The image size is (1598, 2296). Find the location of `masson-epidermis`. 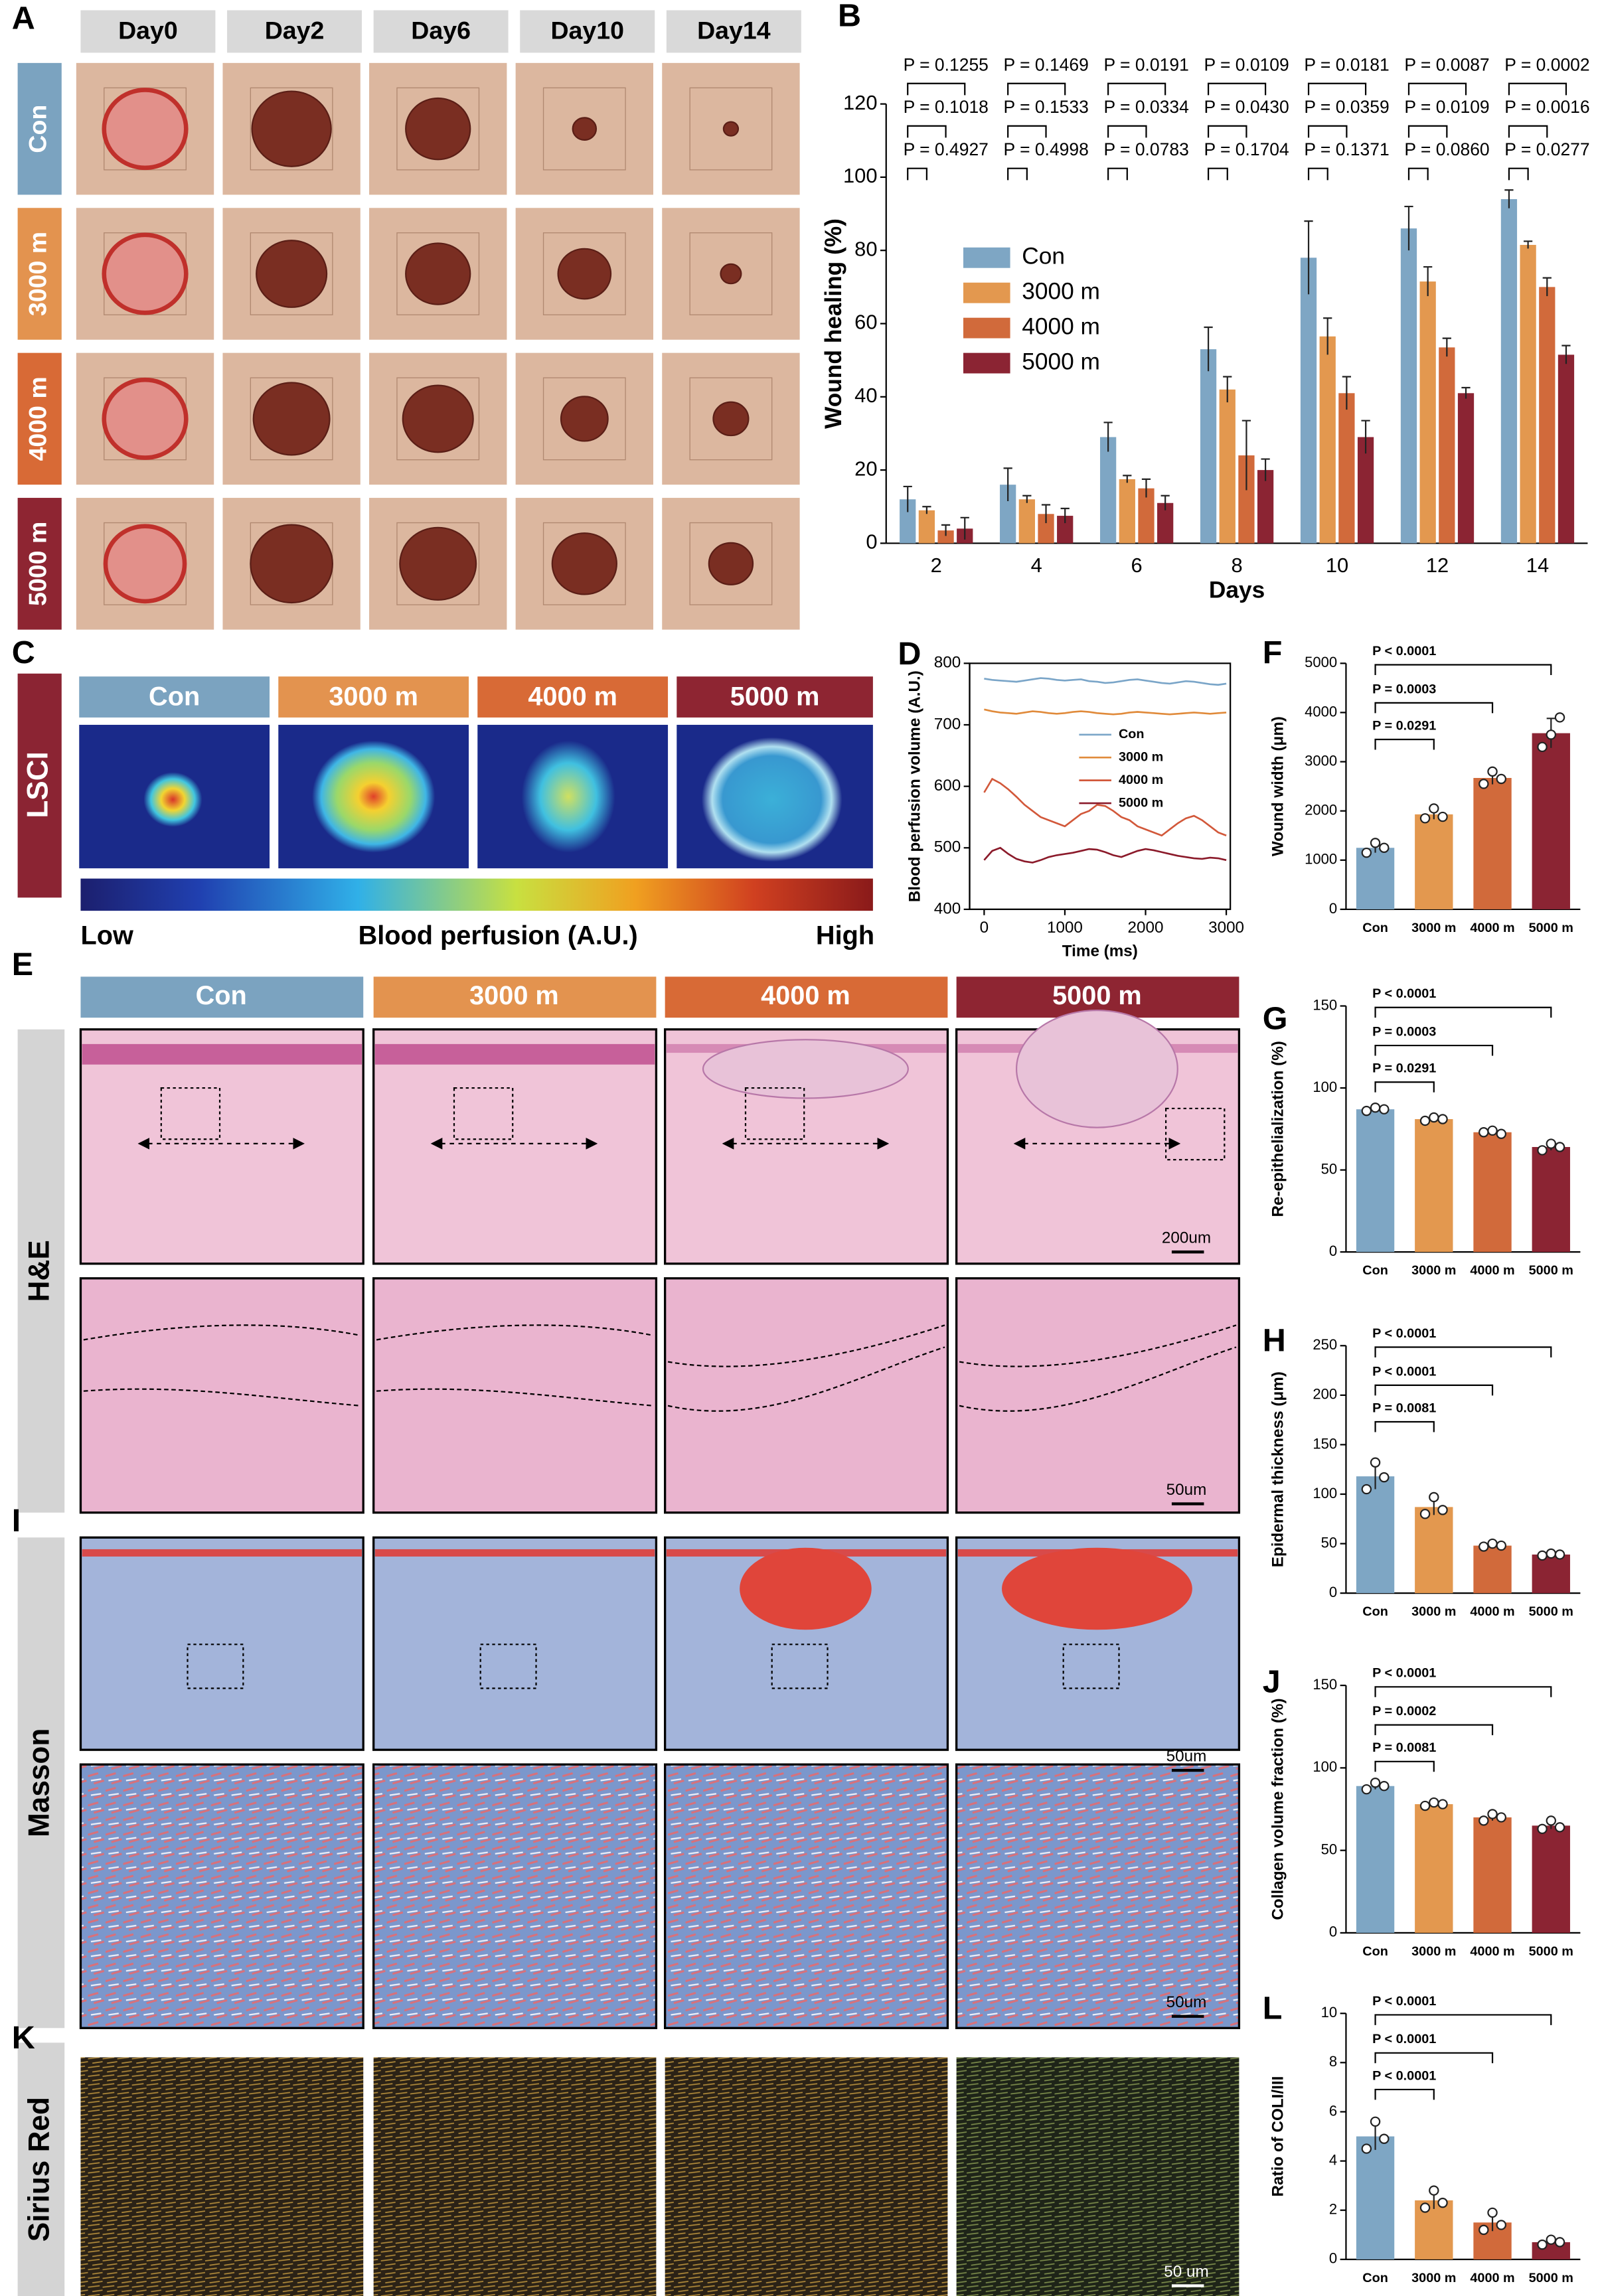

masson-epidermis is located at coordinates (222, 1553).